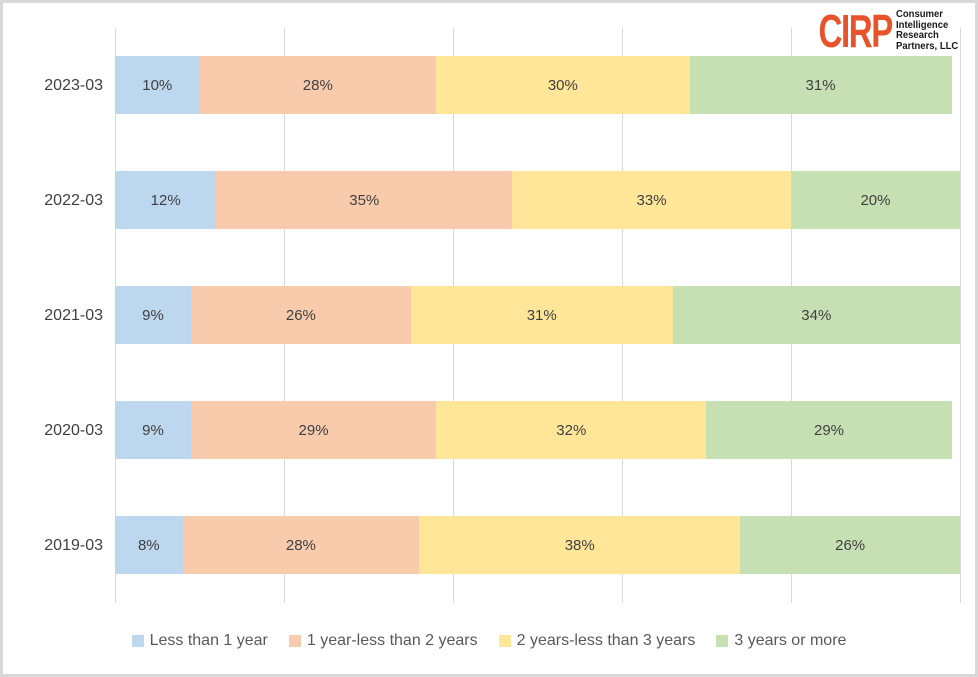 The image size is (978, 677). I want to click on legend-item: 1 year-less than 2 years, so click(383, 641).